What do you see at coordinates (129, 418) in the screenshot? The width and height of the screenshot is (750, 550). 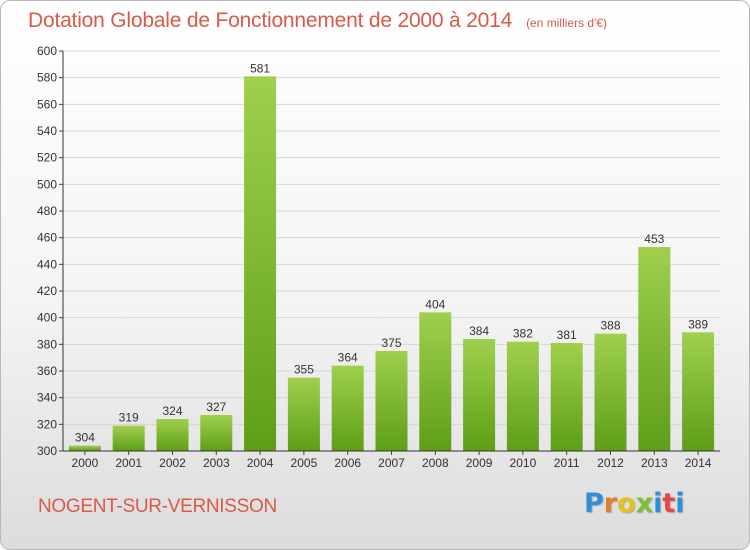 I see `data-label-2001: 319` at bounding box center [129, 418].